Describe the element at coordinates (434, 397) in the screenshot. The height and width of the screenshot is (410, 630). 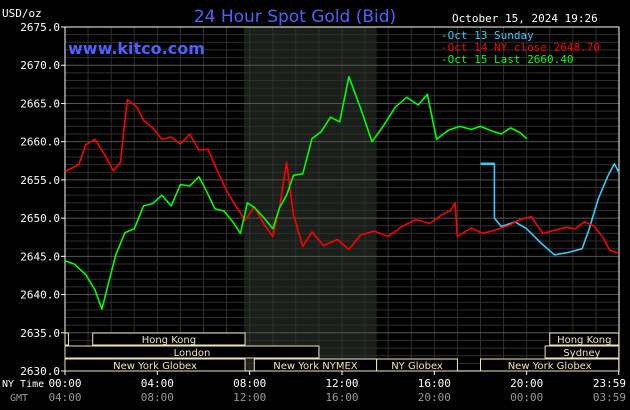
I see `x-tick-label-gmt: 20:00` at that location.